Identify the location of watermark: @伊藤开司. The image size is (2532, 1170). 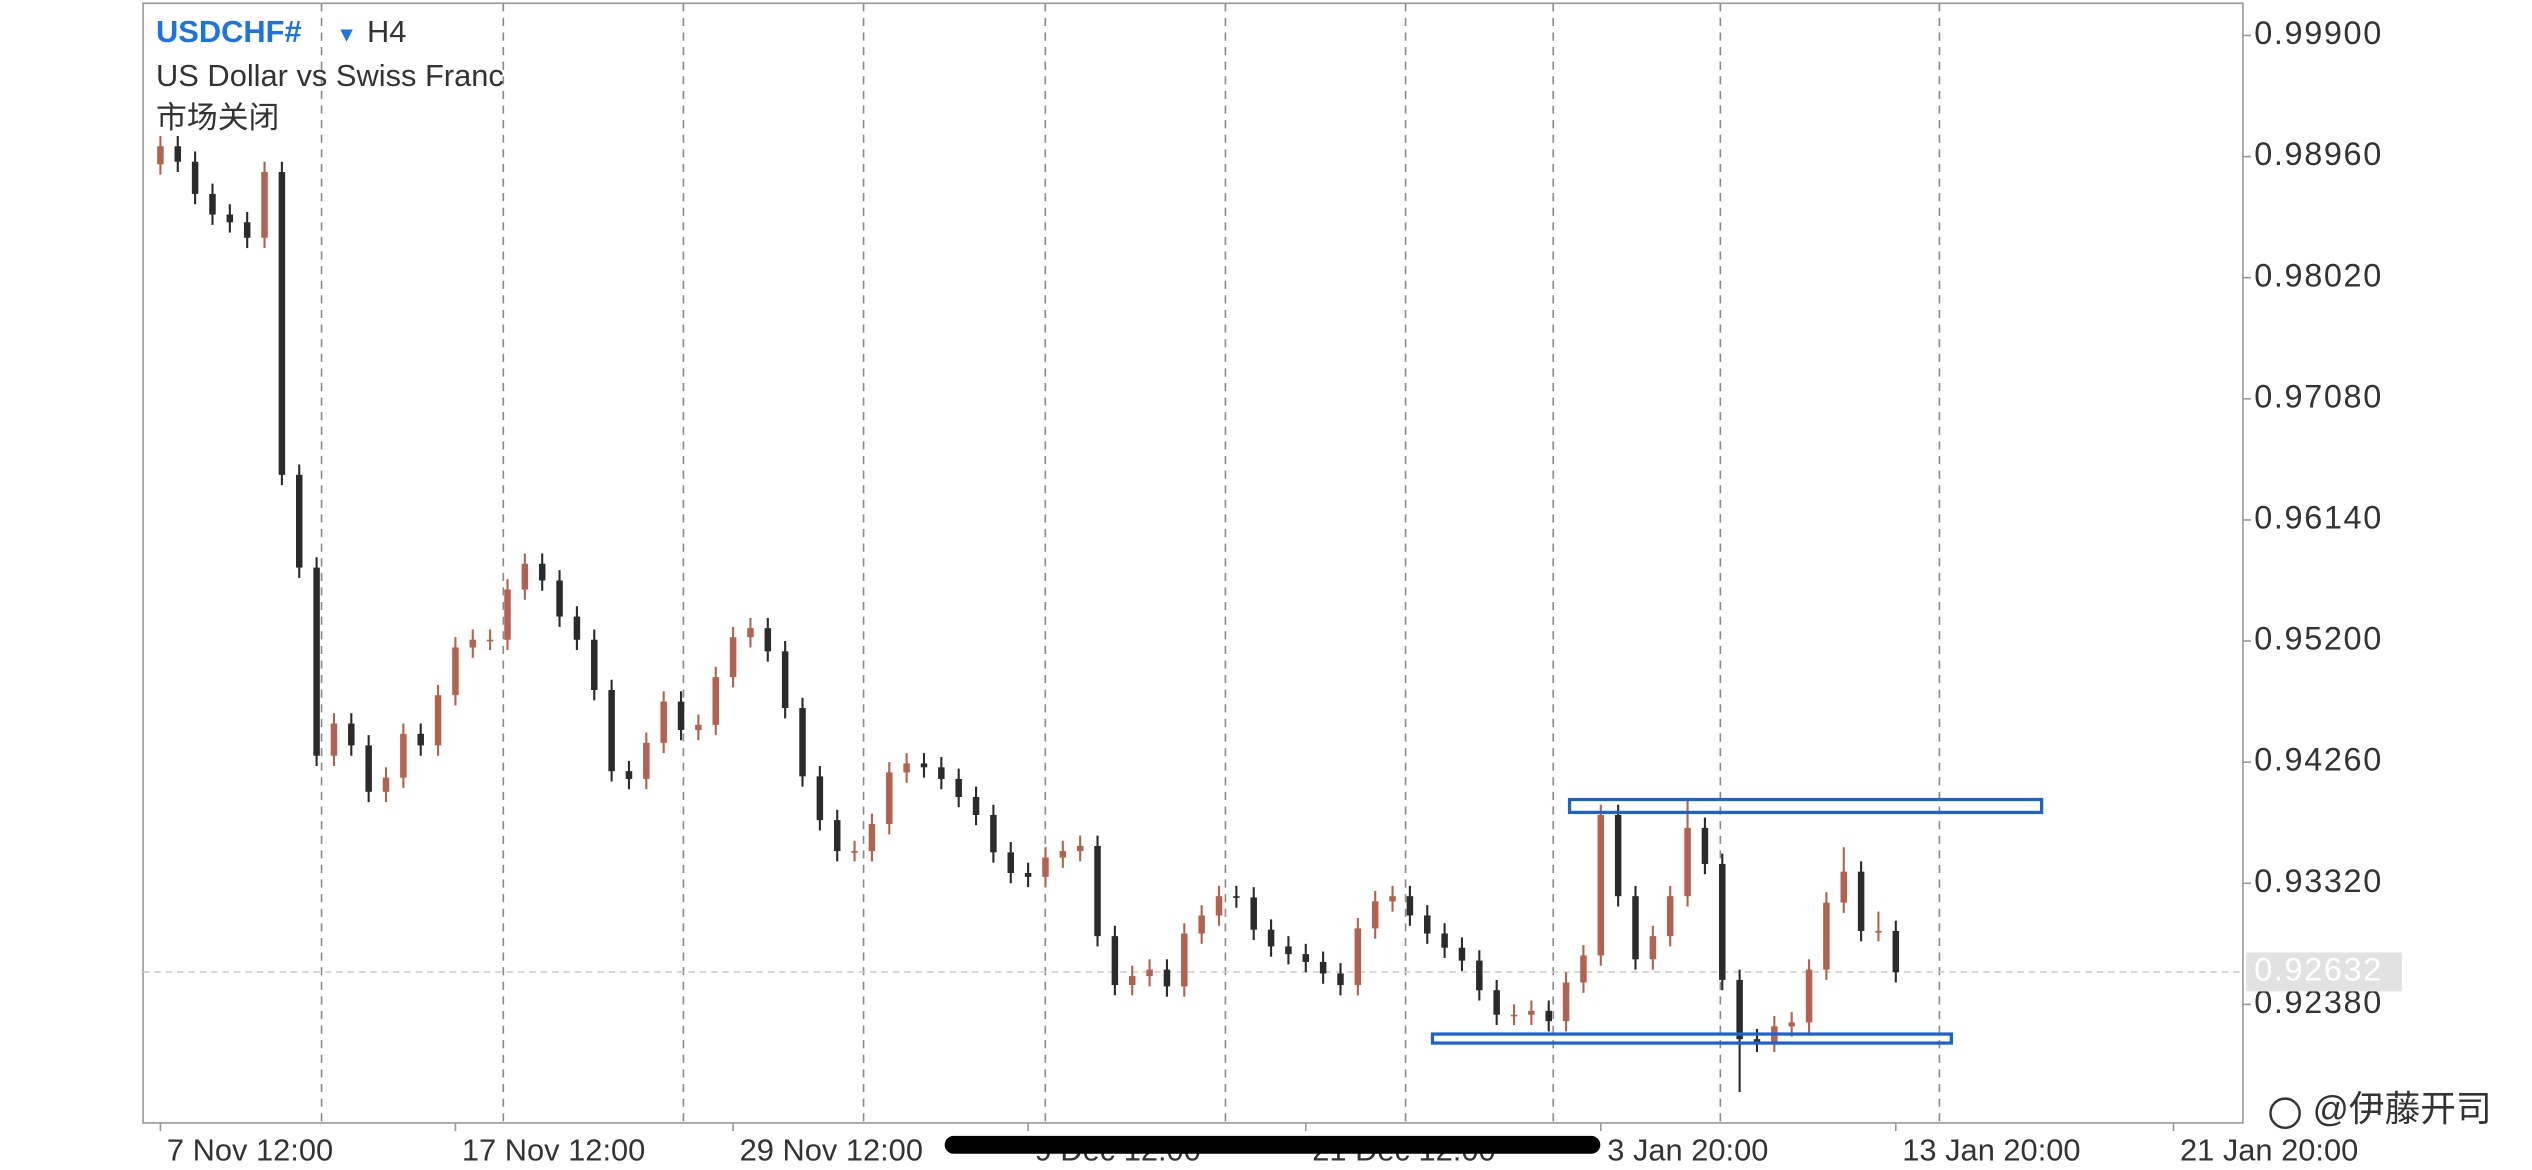
(2402, 1109).